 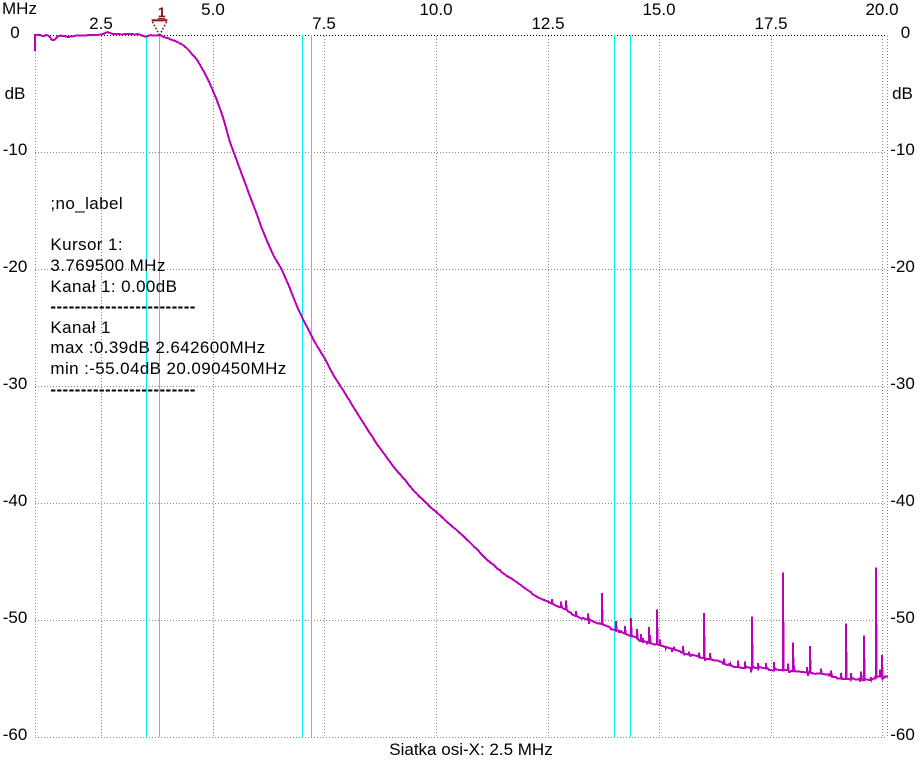 What do you see at coordinates (162, 12) in the screenshot?
I see `svg-text: 1` at bounding box center [162, 12].